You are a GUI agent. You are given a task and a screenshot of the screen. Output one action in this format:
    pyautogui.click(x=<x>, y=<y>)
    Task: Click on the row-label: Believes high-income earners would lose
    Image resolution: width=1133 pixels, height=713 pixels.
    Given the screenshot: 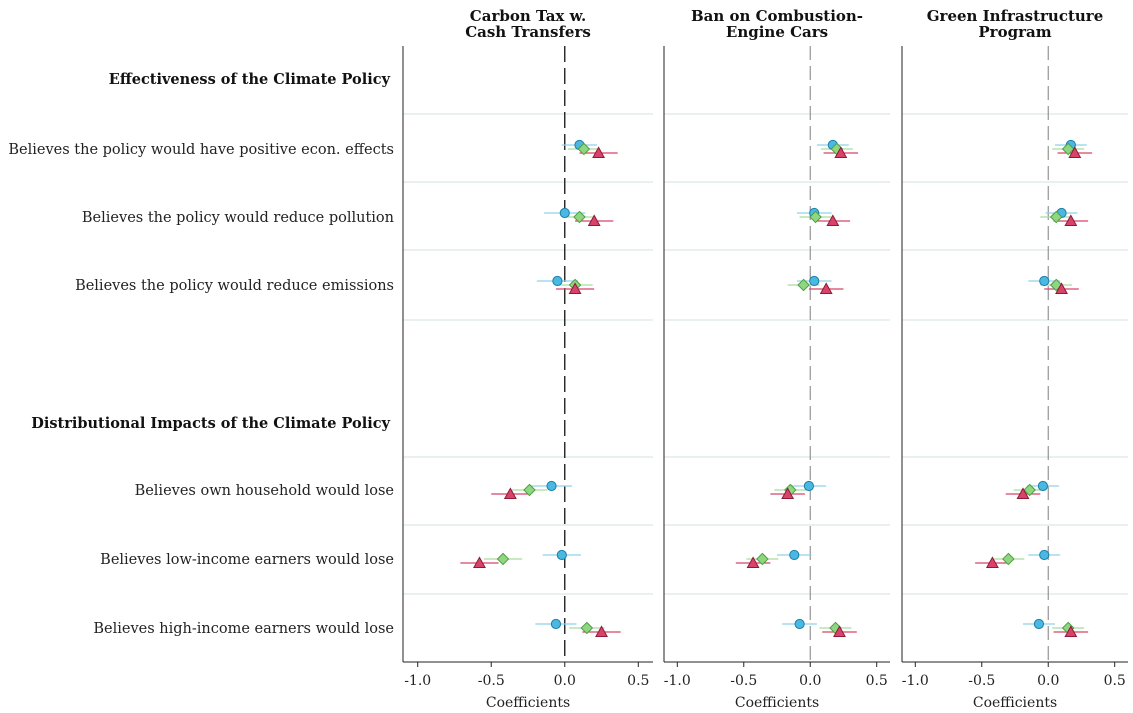 What is the action you would take?
    pyautogui.click(x=243, y=629)
    